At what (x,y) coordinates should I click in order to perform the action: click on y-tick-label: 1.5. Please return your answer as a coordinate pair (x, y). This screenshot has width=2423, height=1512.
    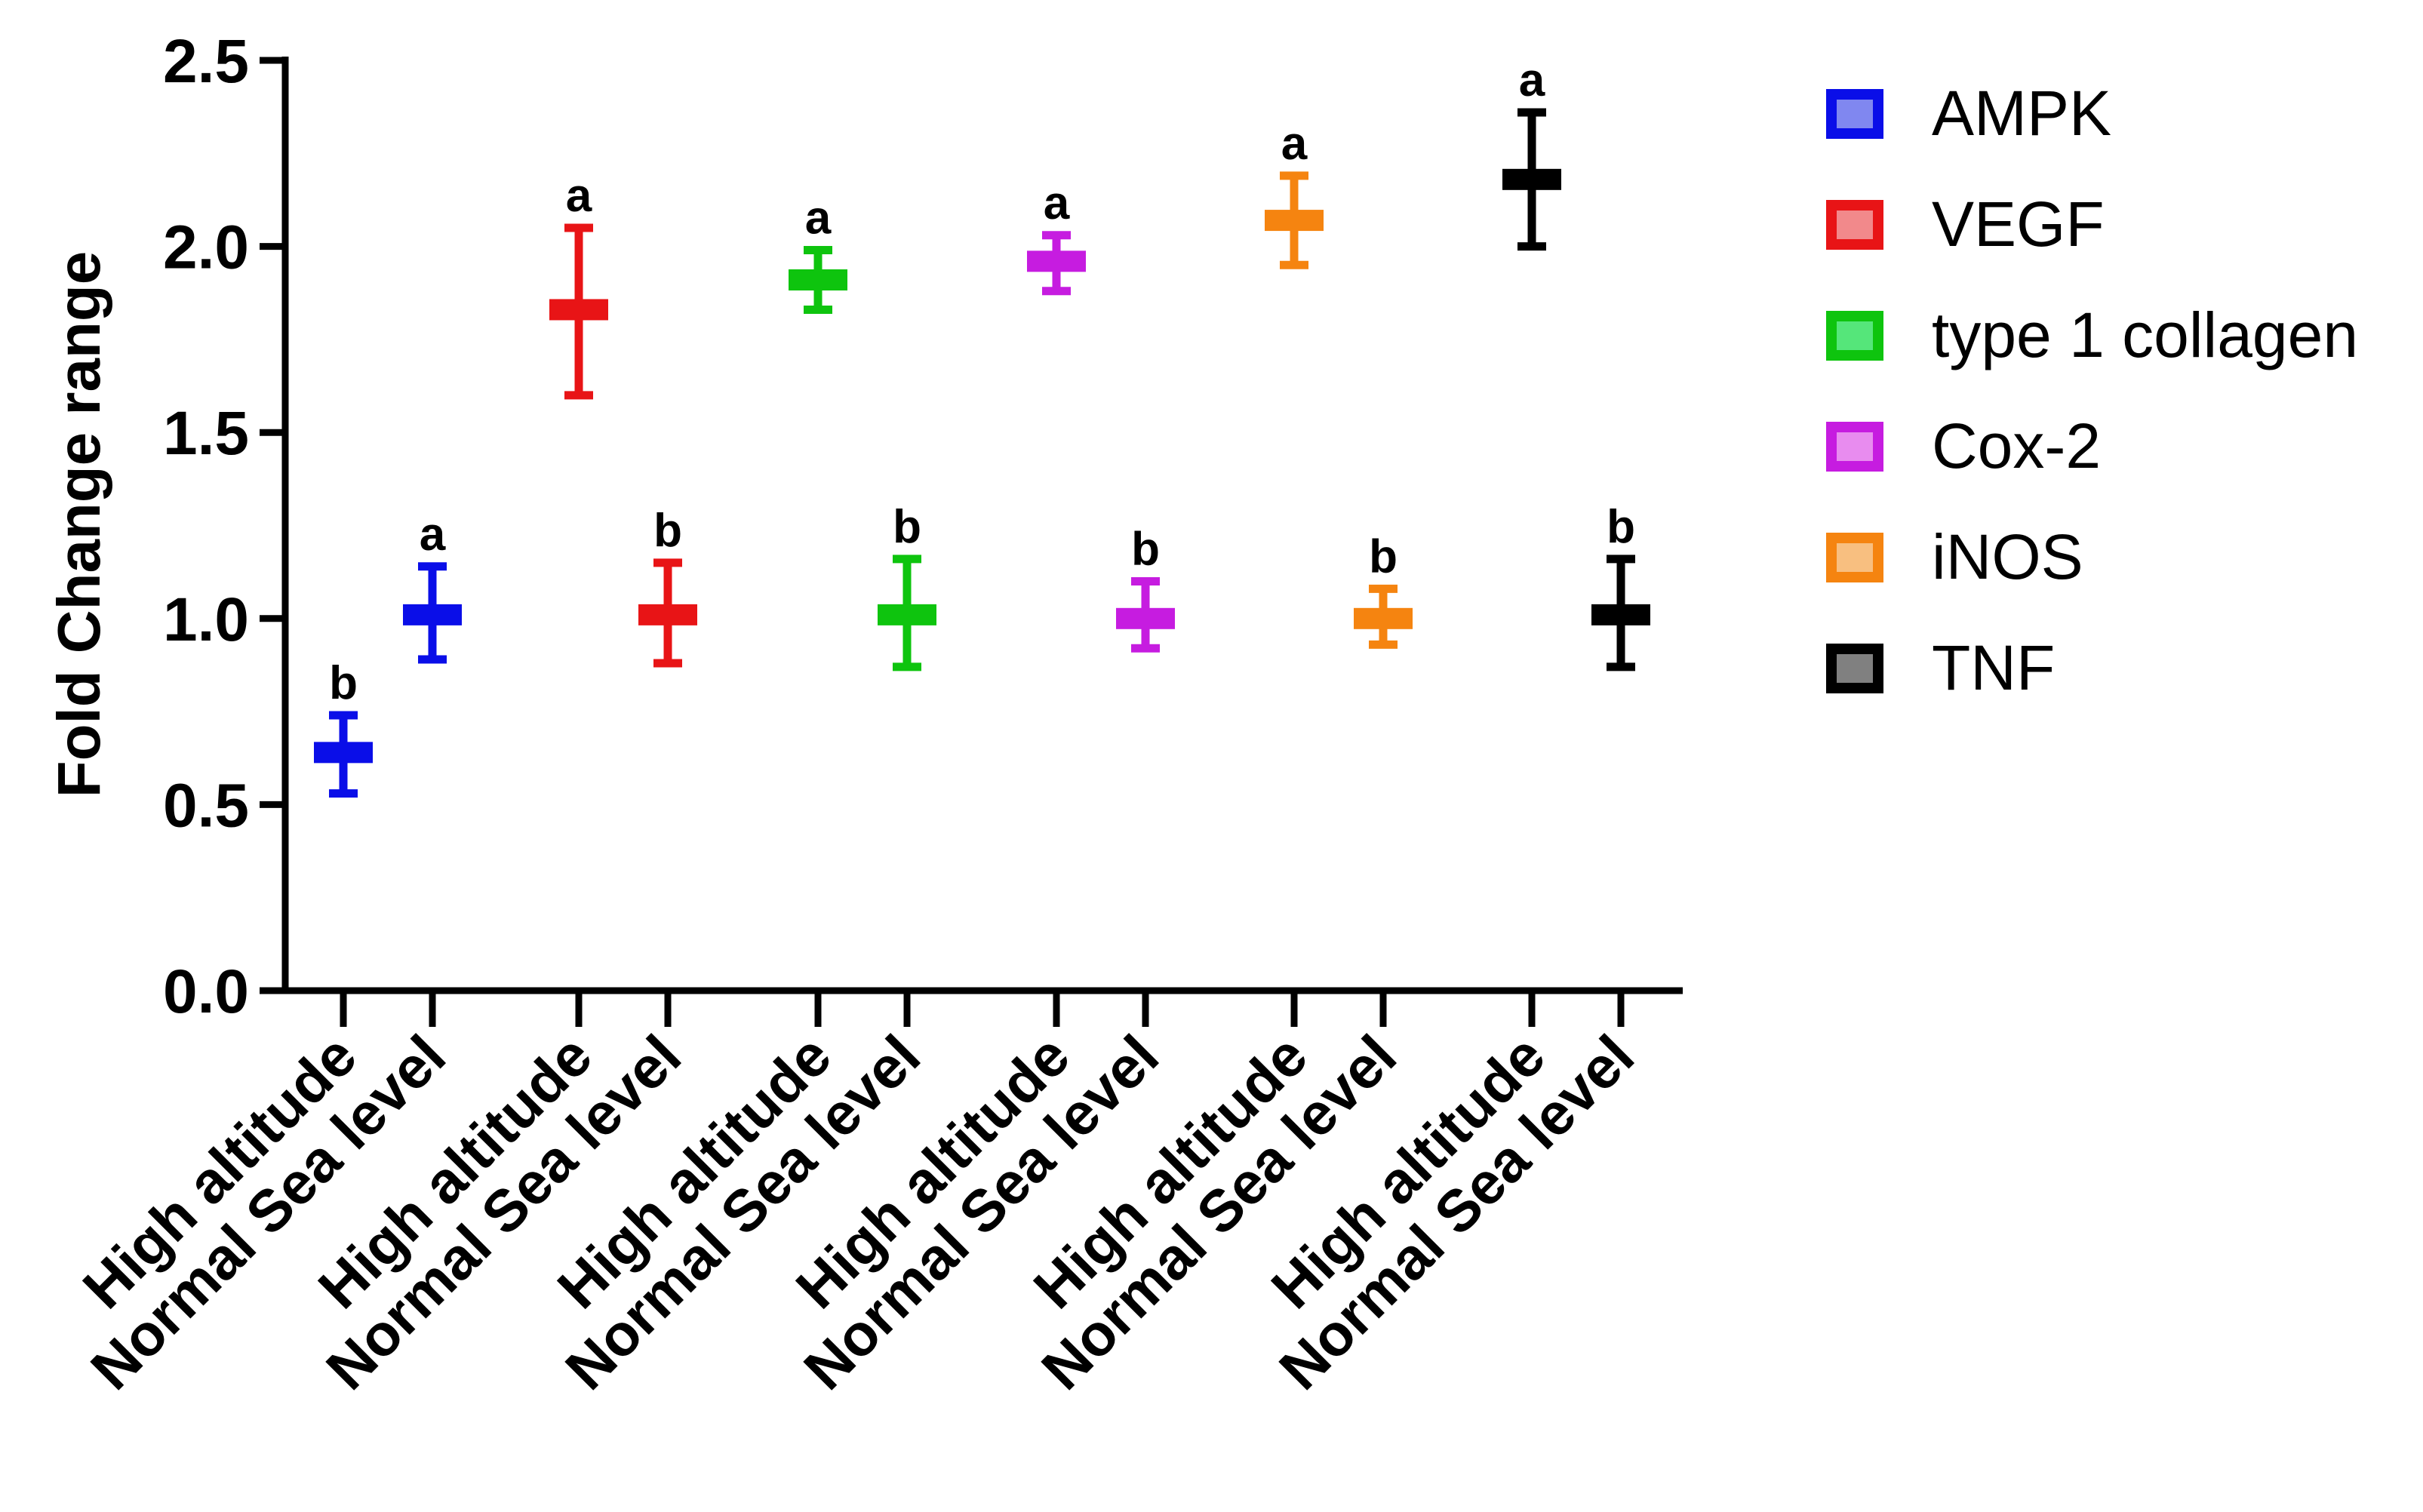
    Looking at the image, I should click on (206, 433).